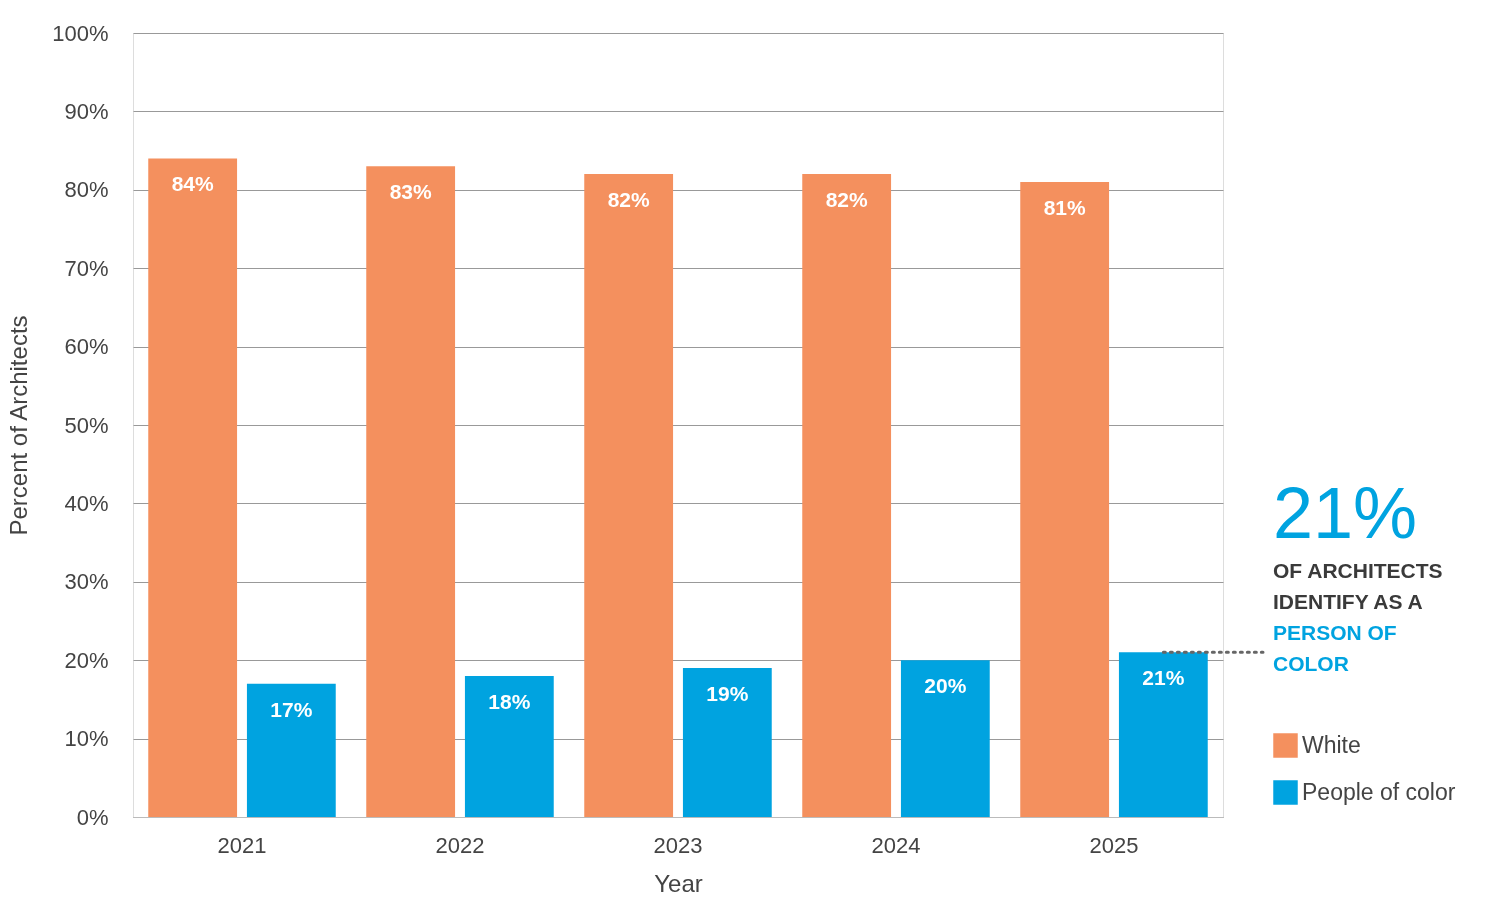 Image resolution: width=1500 pixels, height=919 pixels. What do you see at coordinates (86, 111) in the screenshot?
I see `y-tick-label: 90%` at bounding box center [86, 111].